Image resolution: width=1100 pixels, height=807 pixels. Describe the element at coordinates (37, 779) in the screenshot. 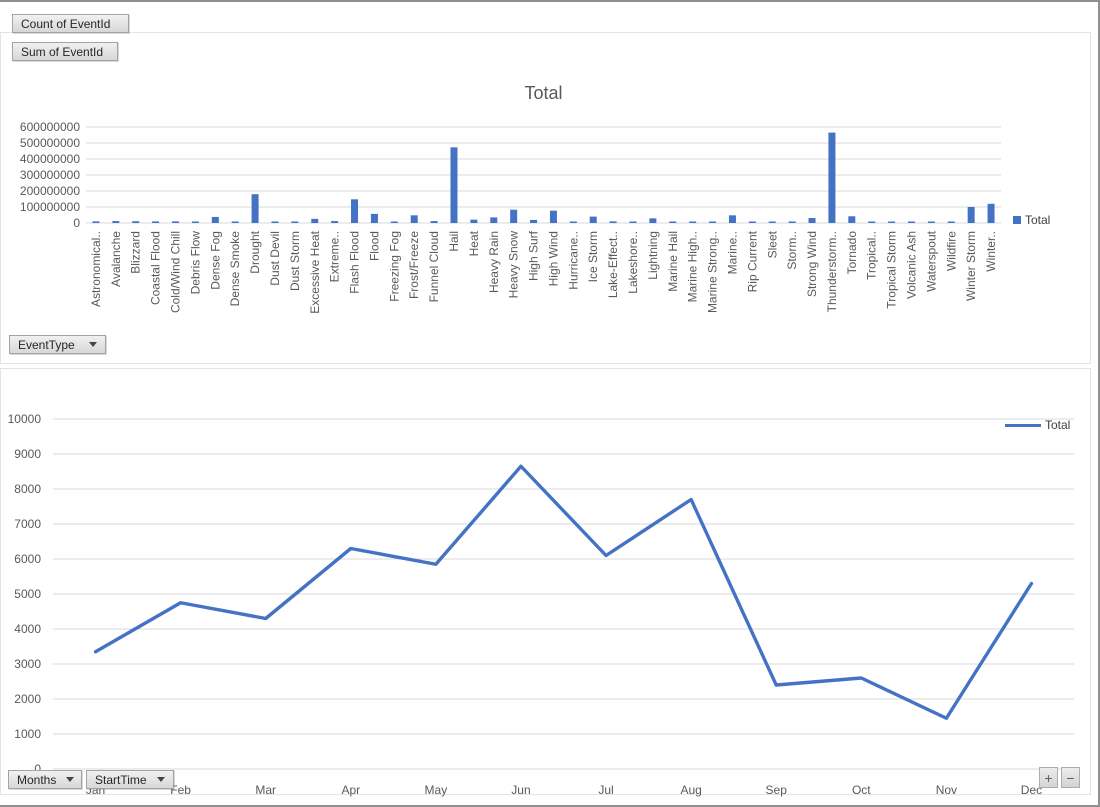

I see `pivot-field-button-label: Months` at that location.